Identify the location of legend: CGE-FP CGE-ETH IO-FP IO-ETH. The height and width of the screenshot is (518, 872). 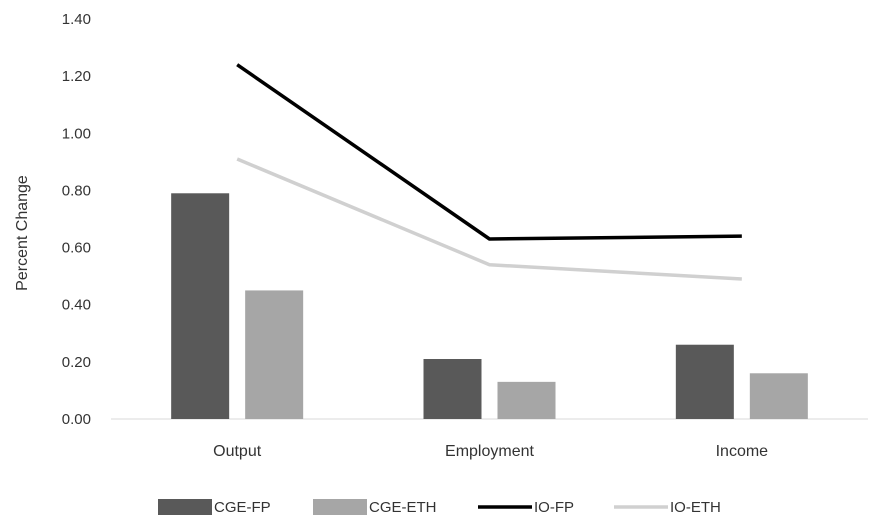
(439, 507).